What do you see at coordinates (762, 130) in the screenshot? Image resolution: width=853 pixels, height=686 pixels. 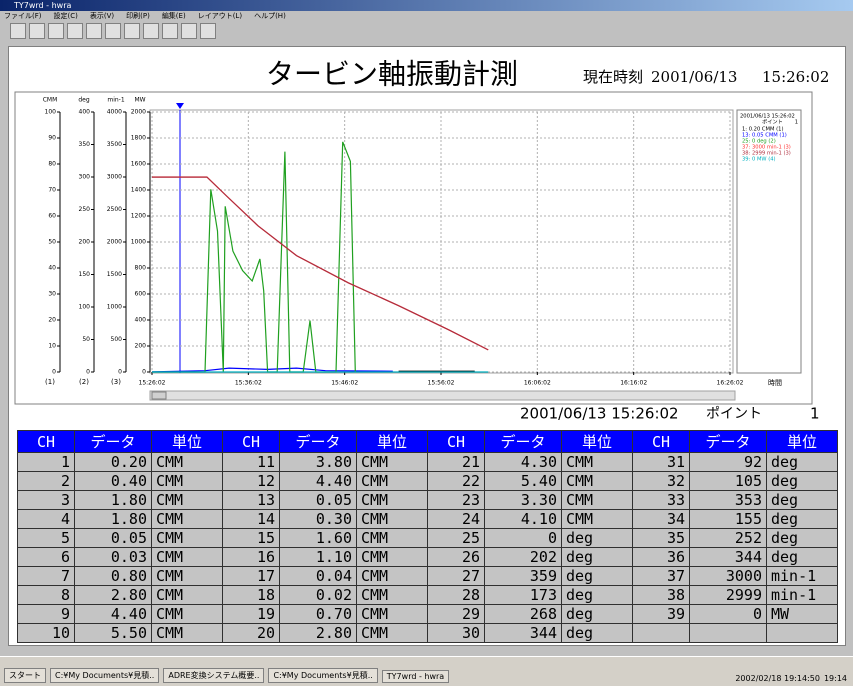 I see `legend-entry: 1: 0.20 CMM (1)` at bounding box center [762, 130].